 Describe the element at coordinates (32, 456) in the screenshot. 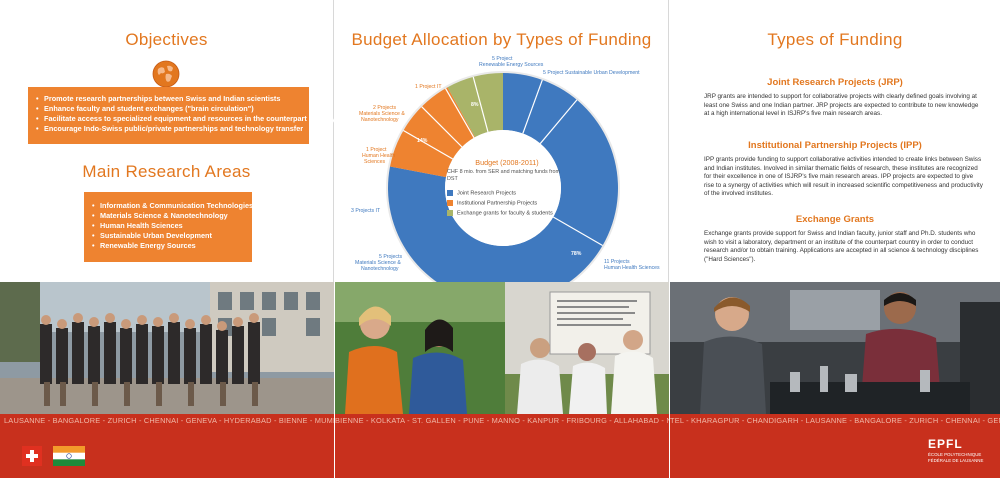

I see `swiss-flag-icon` at that location.